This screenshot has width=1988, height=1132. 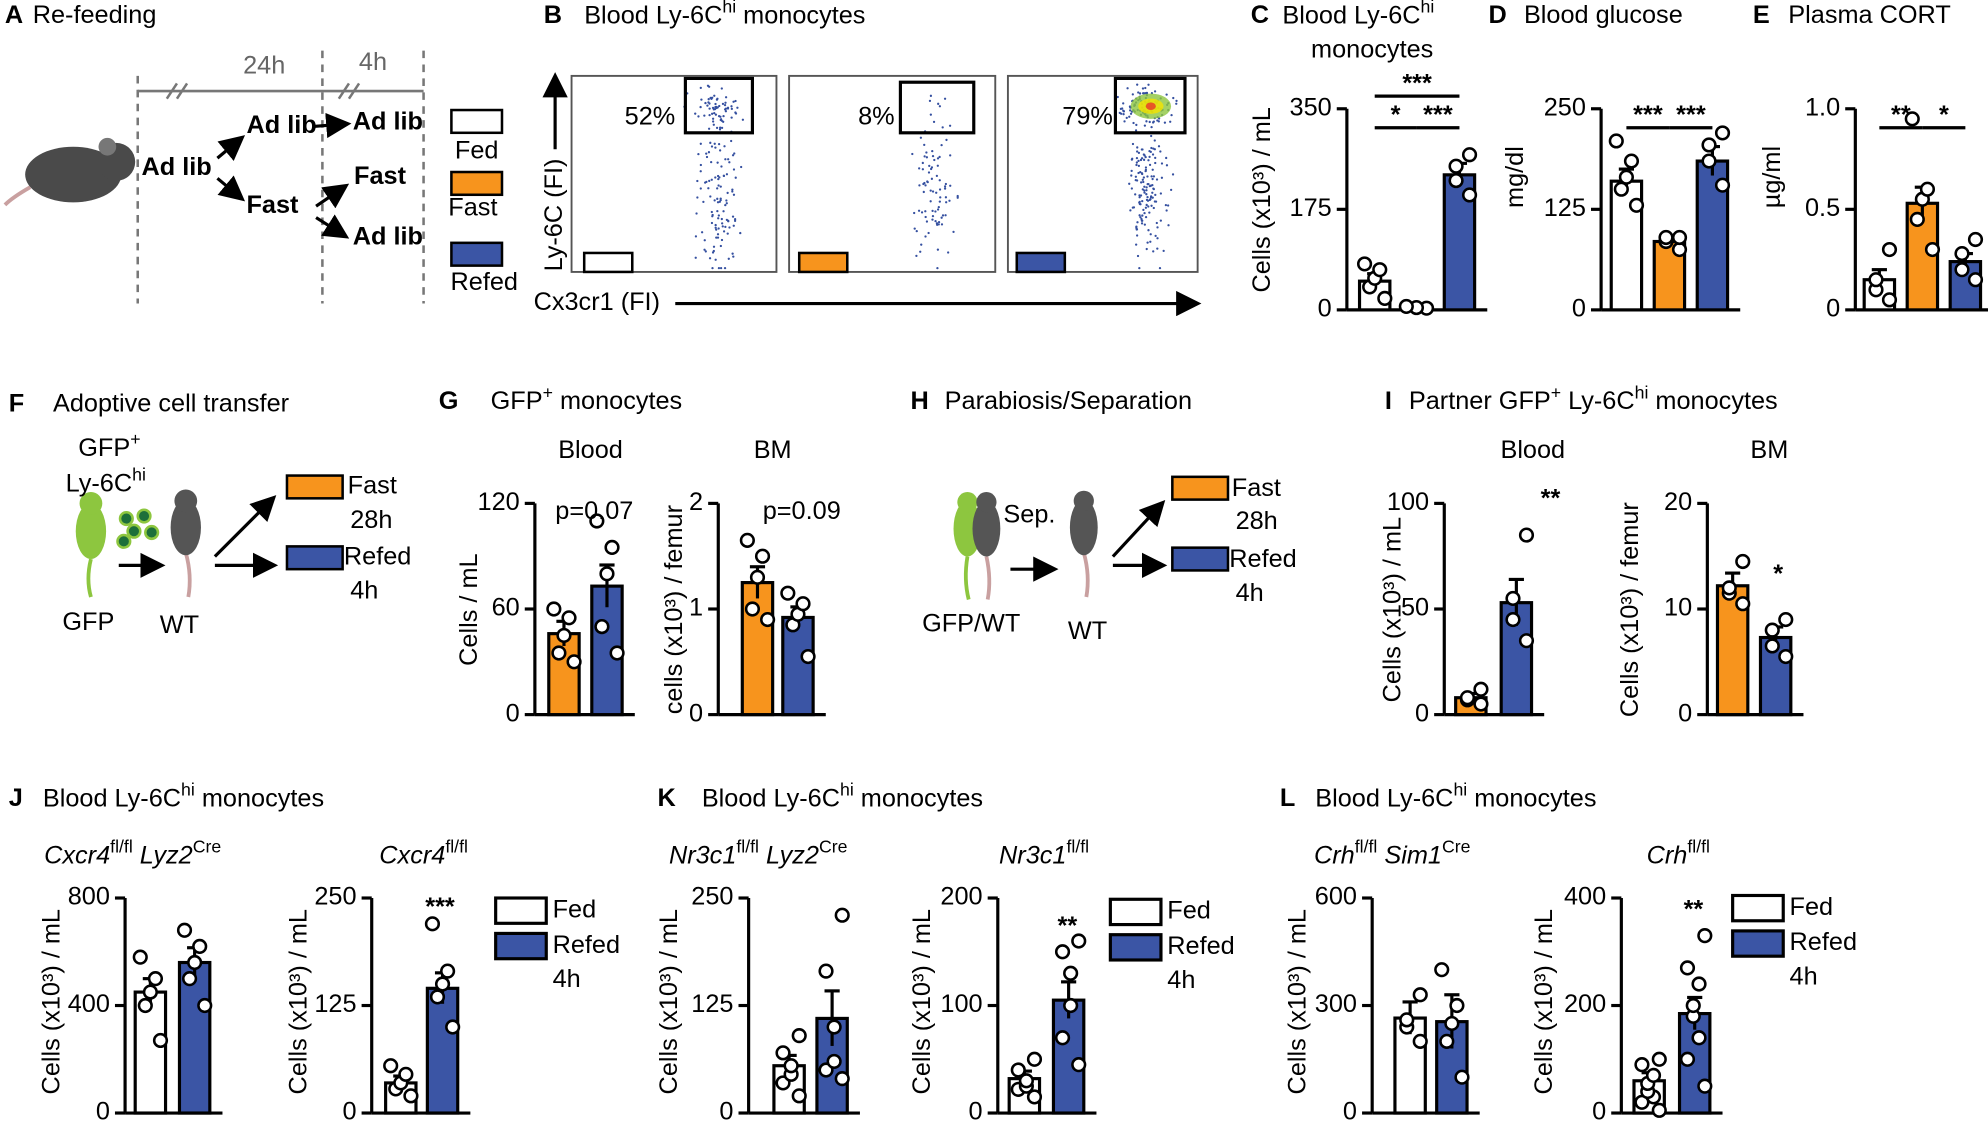 What do you see at coordinates (696, 608) in the screenshot?
I see `y-tick-label: 1` at bounding box center [696, 608].